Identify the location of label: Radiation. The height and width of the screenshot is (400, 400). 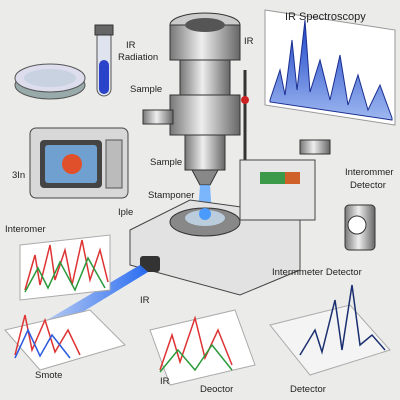
(138, 57).